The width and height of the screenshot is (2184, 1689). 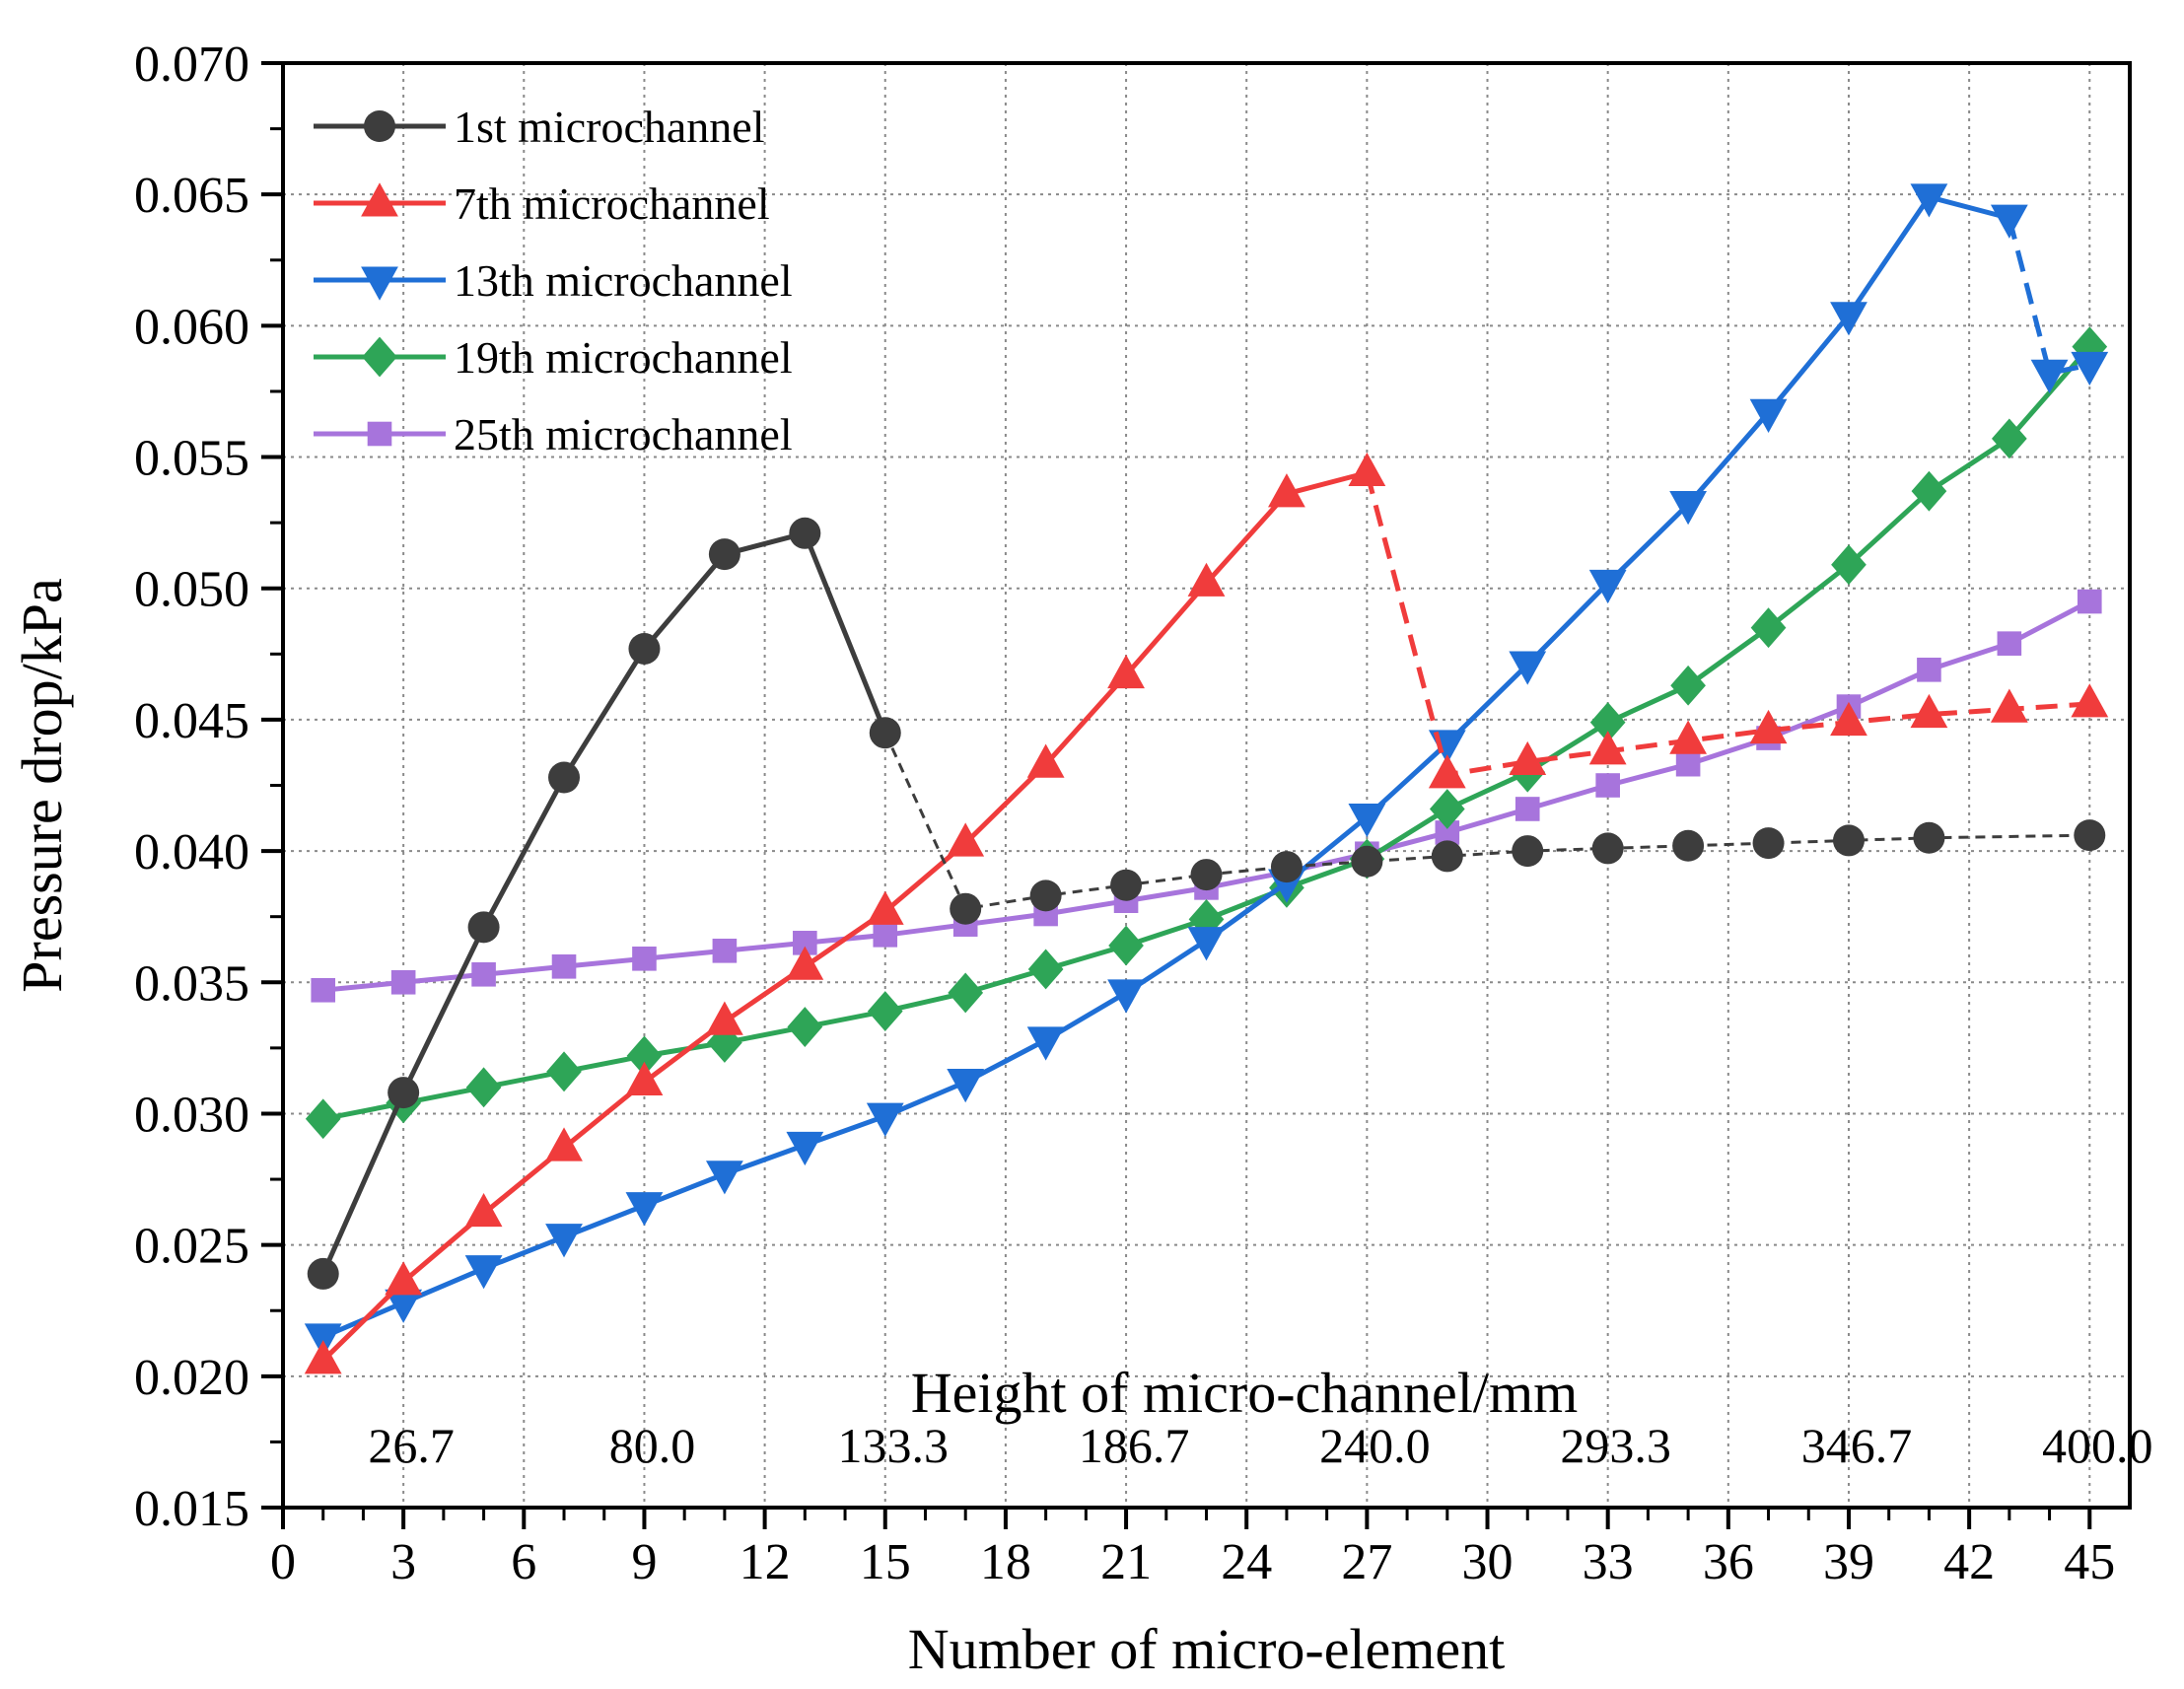 What do you see at coordinates (191, 1247) in the screenshot?
I see `y-tick-label: 0.025` at bounding box center [191, 1247].